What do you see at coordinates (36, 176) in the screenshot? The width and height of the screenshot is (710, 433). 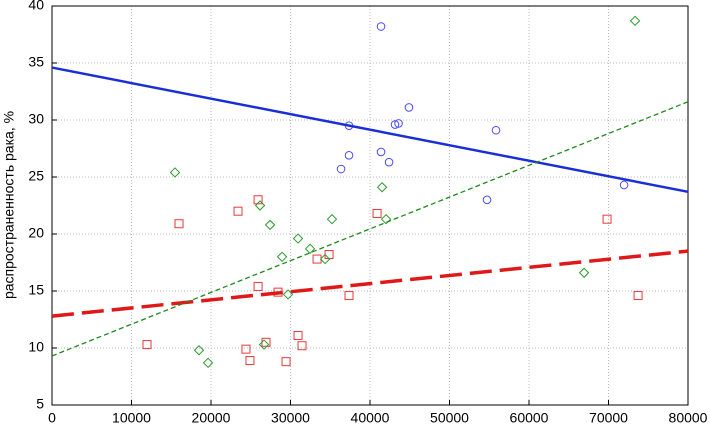 I see `y-tick-label: 25` at bounding box center [36, 176].